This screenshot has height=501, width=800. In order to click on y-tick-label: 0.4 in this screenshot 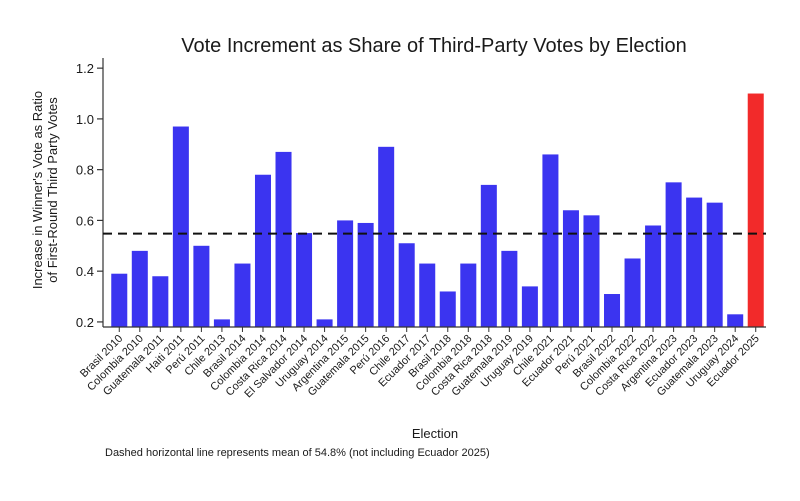, I will do `click(85, 271)`.